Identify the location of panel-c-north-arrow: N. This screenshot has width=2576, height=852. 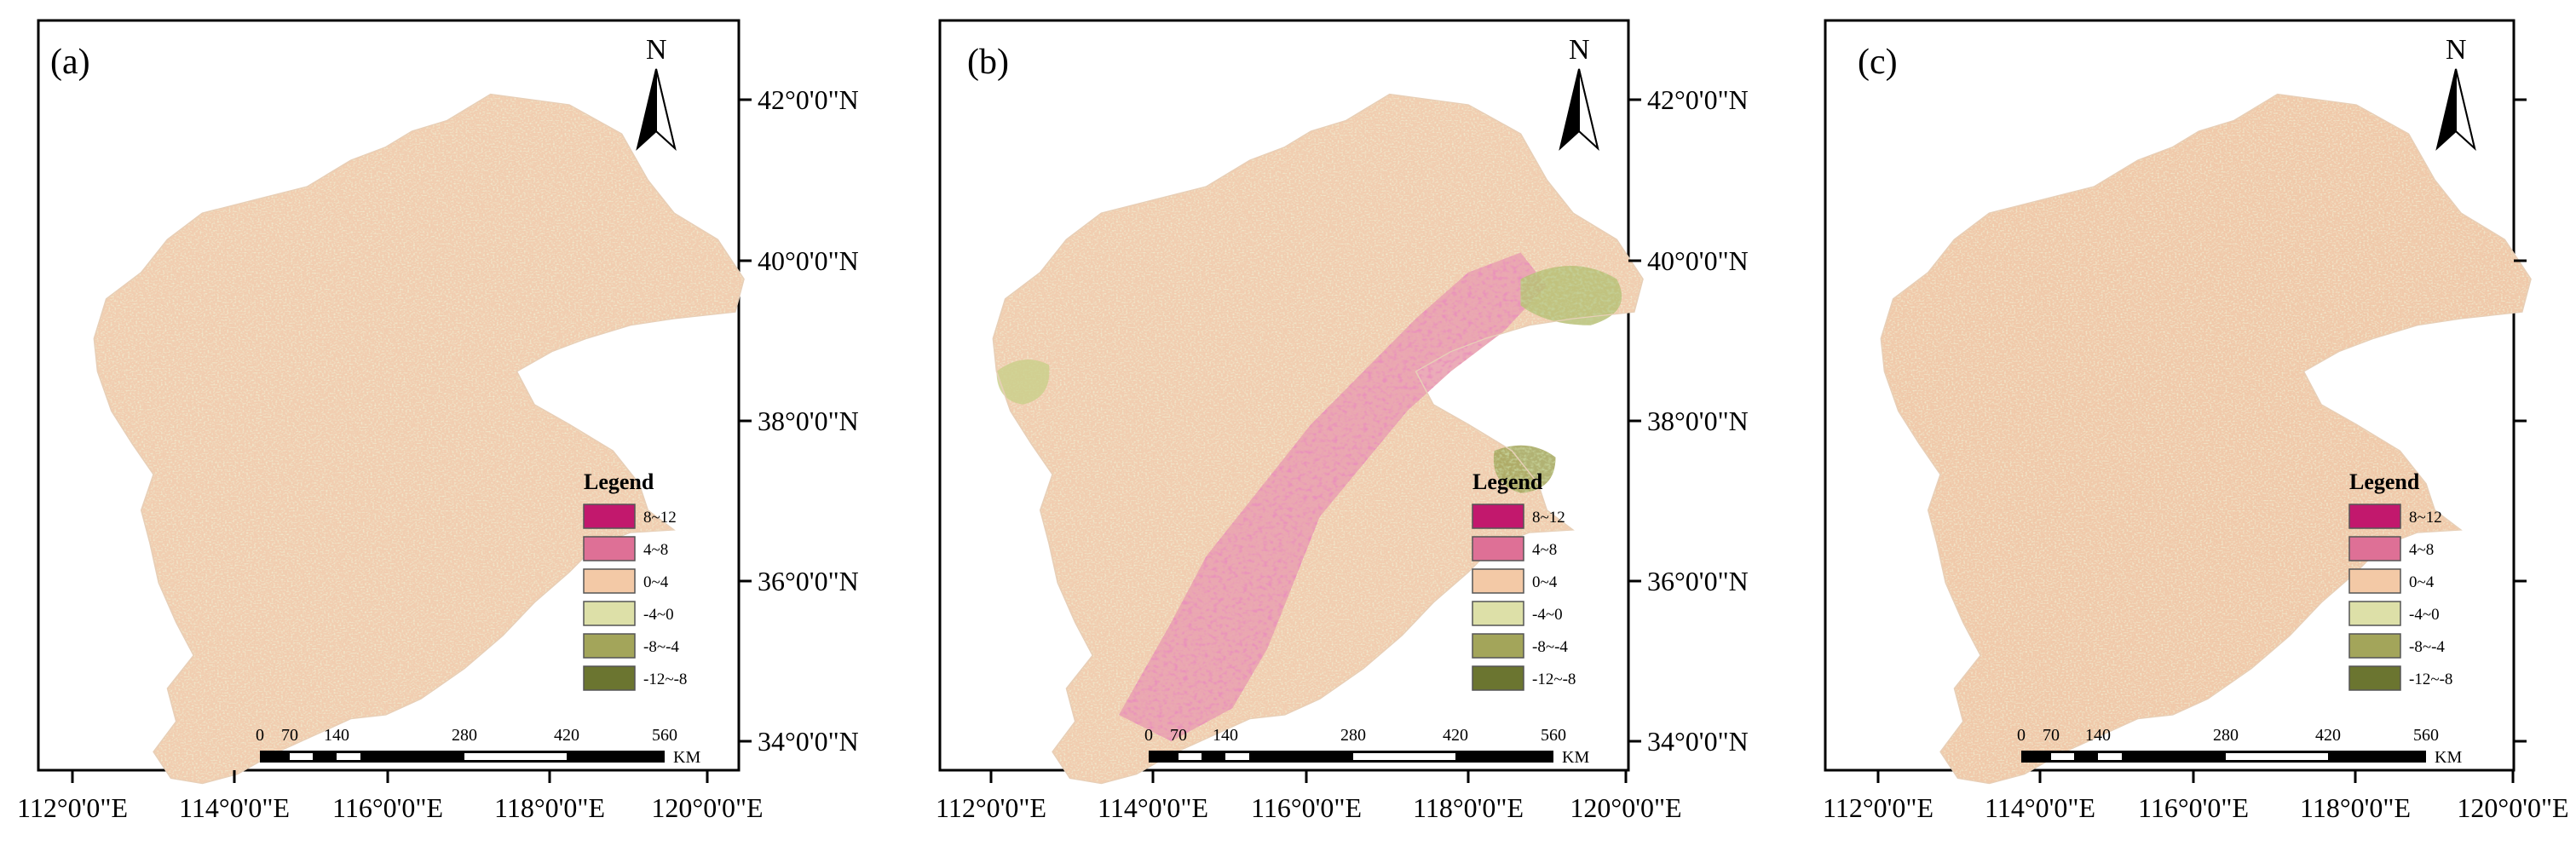
(2455, 92).